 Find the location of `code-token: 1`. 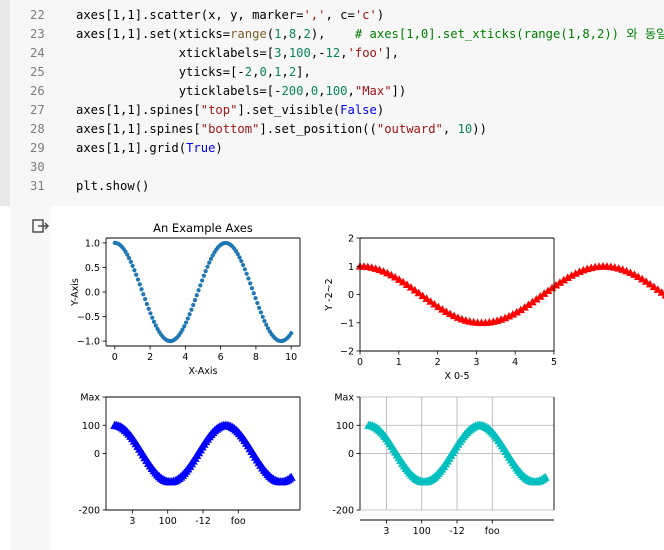

code-token: 1 is located at coordinates (278, 72).